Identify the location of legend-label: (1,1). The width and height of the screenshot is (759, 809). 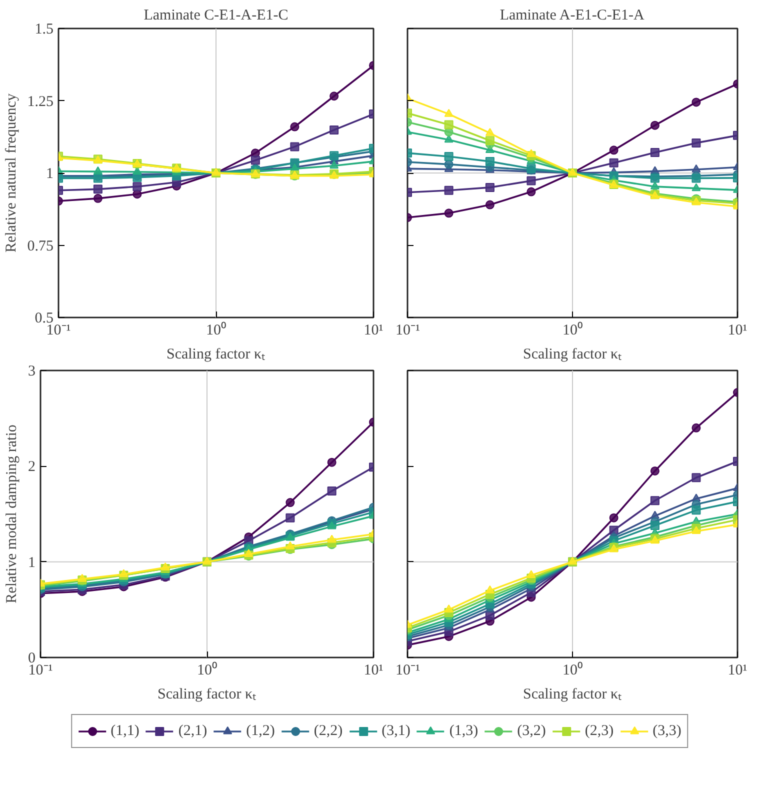
(125, 731).